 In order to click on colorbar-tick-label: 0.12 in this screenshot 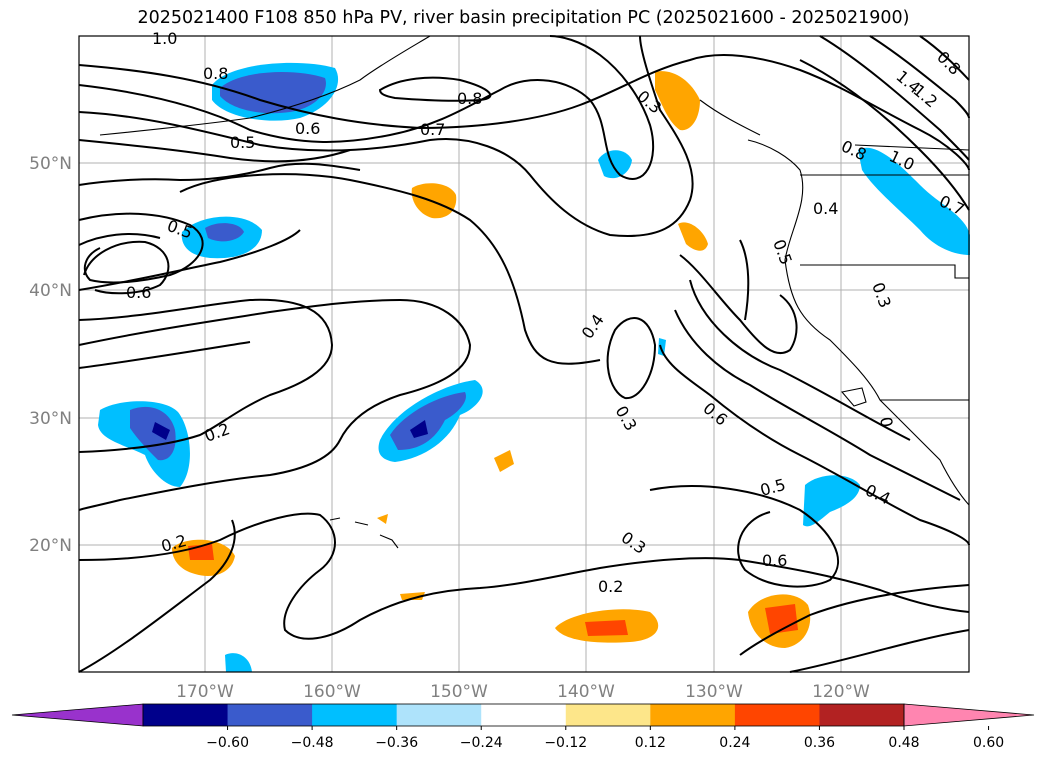, I will do `click(650, 743)`.